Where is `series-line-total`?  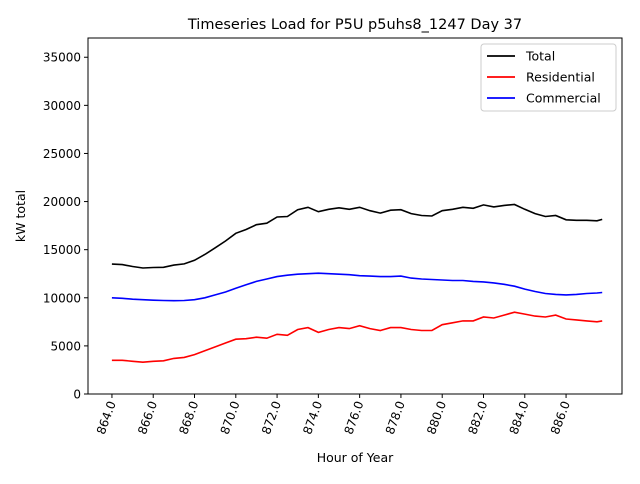 series-line-total is located at coordinates (357, 236).